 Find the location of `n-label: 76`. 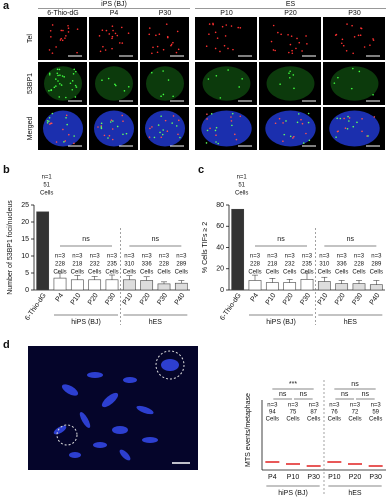

n-label: 76 is located at coordinates (334, 413).